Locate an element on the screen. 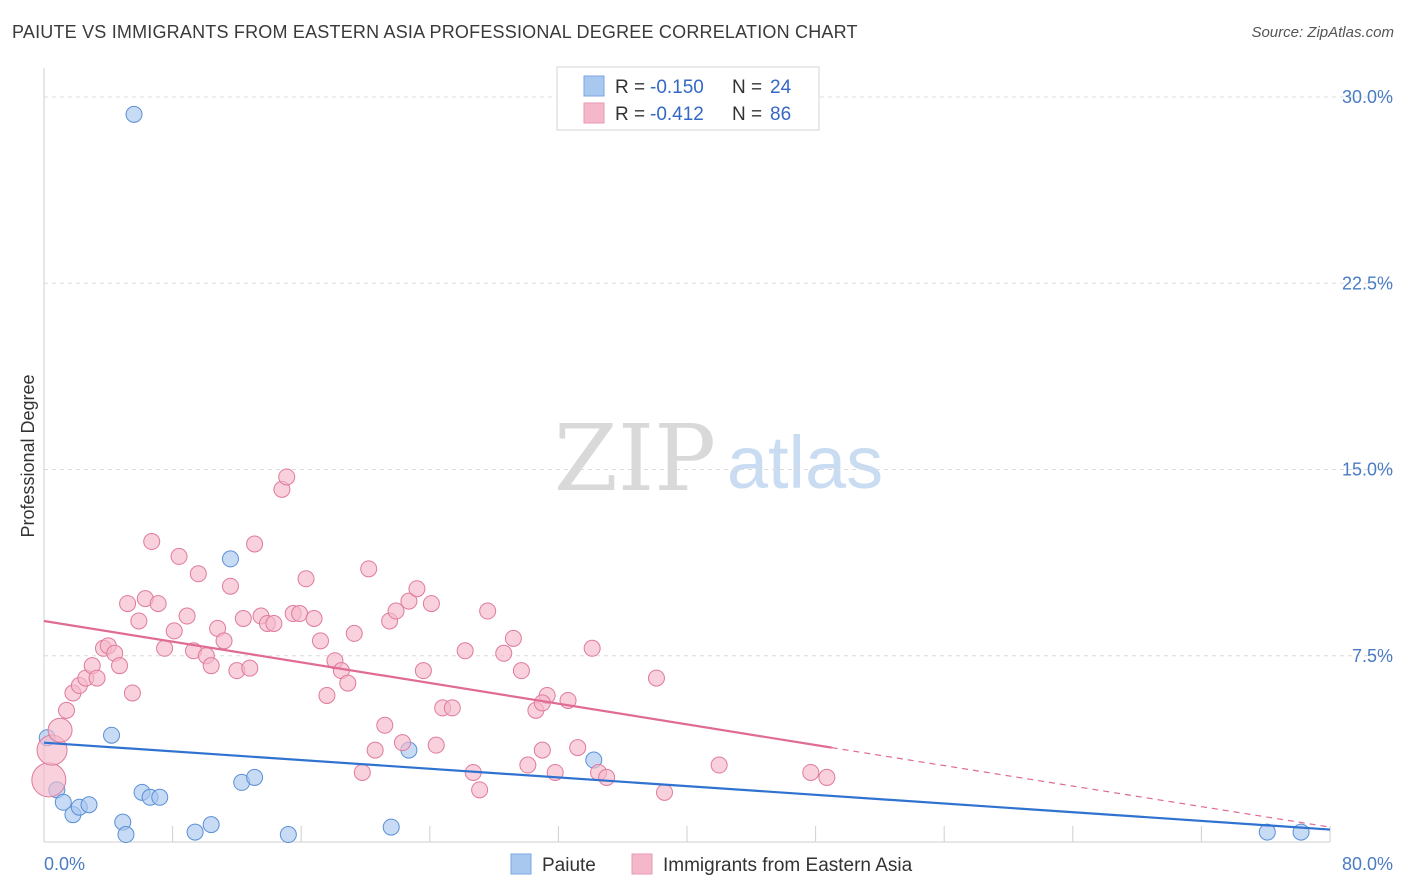 This screenshot has height=892, width=1406. y-tick-label: 7.5% is located at coordinates (1372, 656).